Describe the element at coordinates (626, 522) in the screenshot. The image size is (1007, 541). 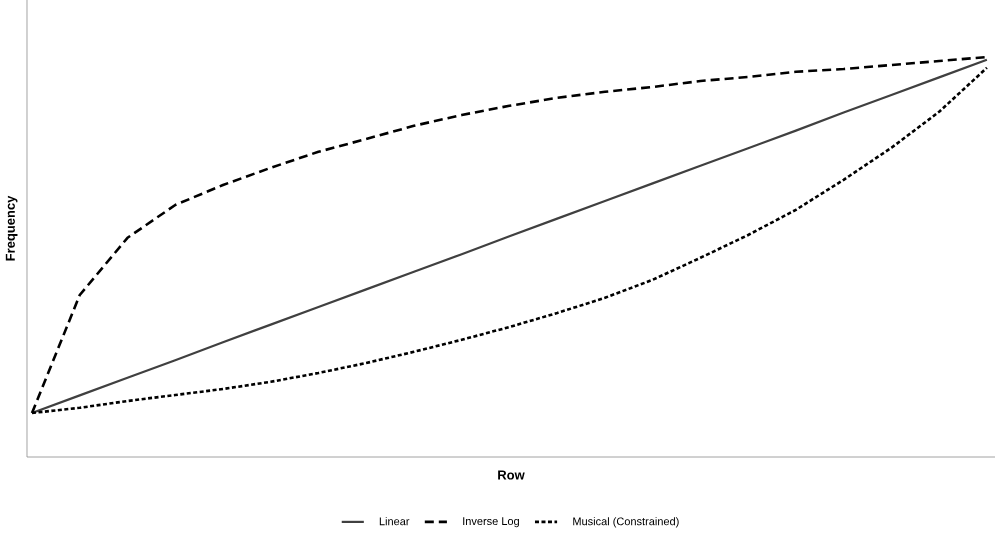
I see `legend-label: Musical (Constrained)` at that location.